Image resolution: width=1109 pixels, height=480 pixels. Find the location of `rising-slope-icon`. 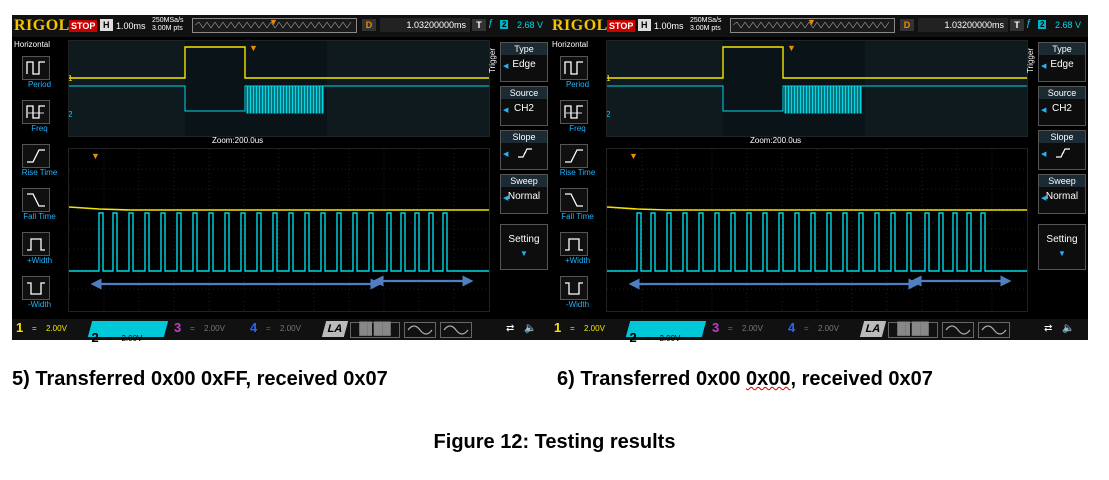

rising-slope-icon is located at coordinates (525, 153).